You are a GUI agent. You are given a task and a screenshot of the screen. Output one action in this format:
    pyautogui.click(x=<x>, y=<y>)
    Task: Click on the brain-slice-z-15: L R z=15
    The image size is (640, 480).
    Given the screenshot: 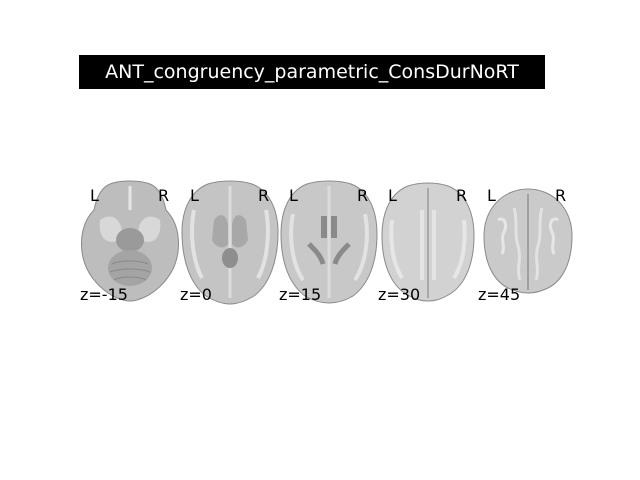 What is the action you would take?
    pyautogui.click(x=329, y=242)
    